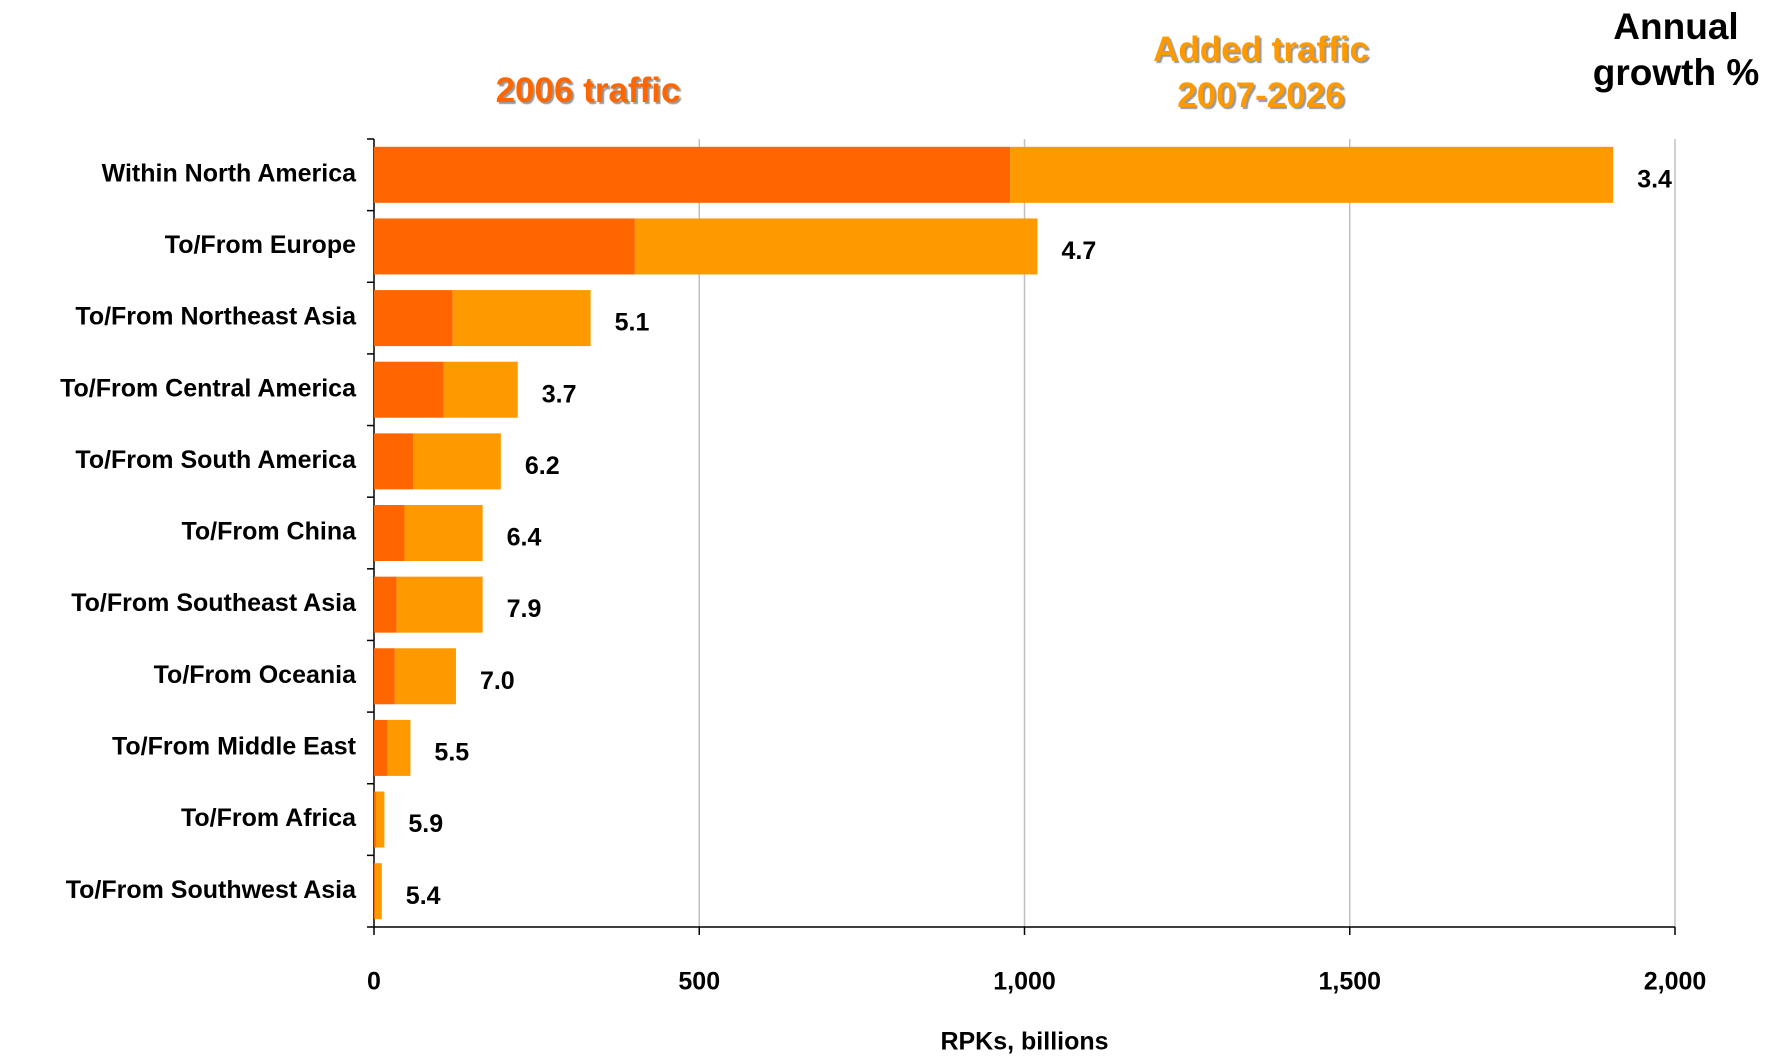 The height and width of the screenshot is (1064, 1788). I want to click on growth-label: 6.2, so click(542, 466).